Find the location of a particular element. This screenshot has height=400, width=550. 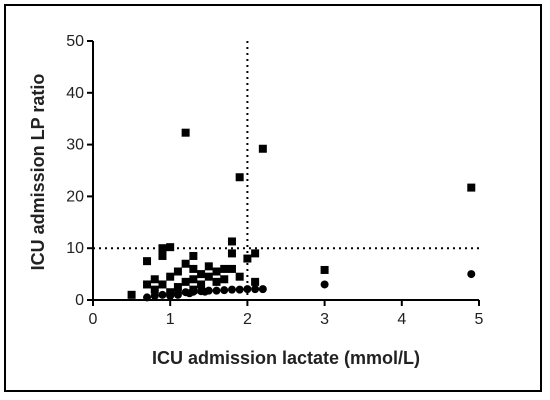

y-tick-label: 30 is located at coordinates (75, 145).